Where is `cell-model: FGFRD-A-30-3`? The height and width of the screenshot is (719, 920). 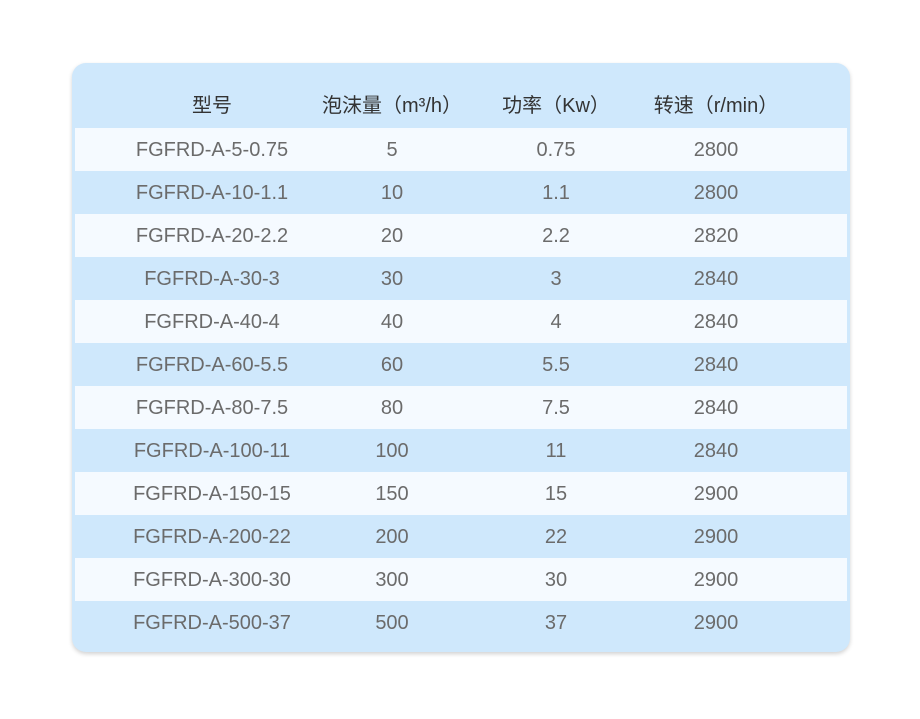 cell-model: FGFRD-A-30-3 is located at coordinates (212, 279).